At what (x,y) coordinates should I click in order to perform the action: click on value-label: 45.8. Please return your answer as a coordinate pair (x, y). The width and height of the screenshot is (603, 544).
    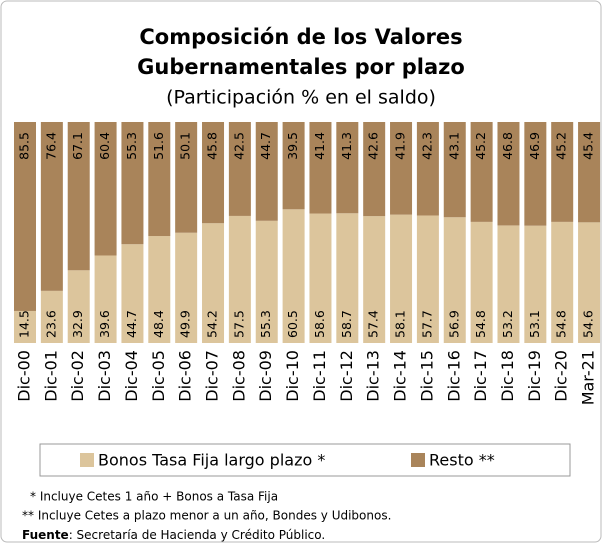
    Looking at the image, I should click on (212, 146).